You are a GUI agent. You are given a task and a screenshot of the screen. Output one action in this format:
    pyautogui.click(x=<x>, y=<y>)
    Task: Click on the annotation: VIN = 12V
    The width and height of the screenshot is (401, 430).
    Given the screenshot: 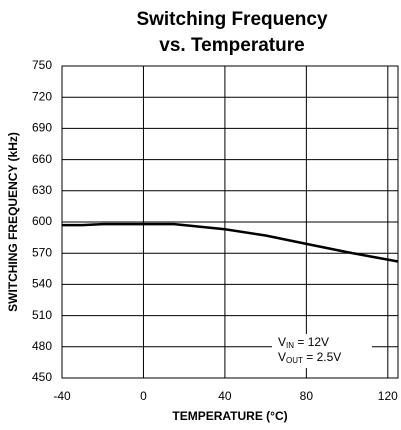 What is the action you would take?
    pyautogui.click(x=303, y=342)
    